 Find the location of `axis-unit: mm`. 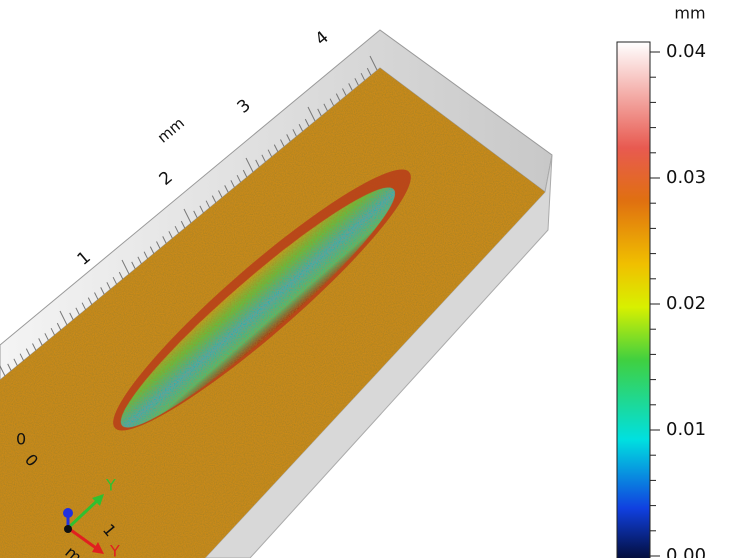

axis-unit: mm is located at coordinates (171, 130).